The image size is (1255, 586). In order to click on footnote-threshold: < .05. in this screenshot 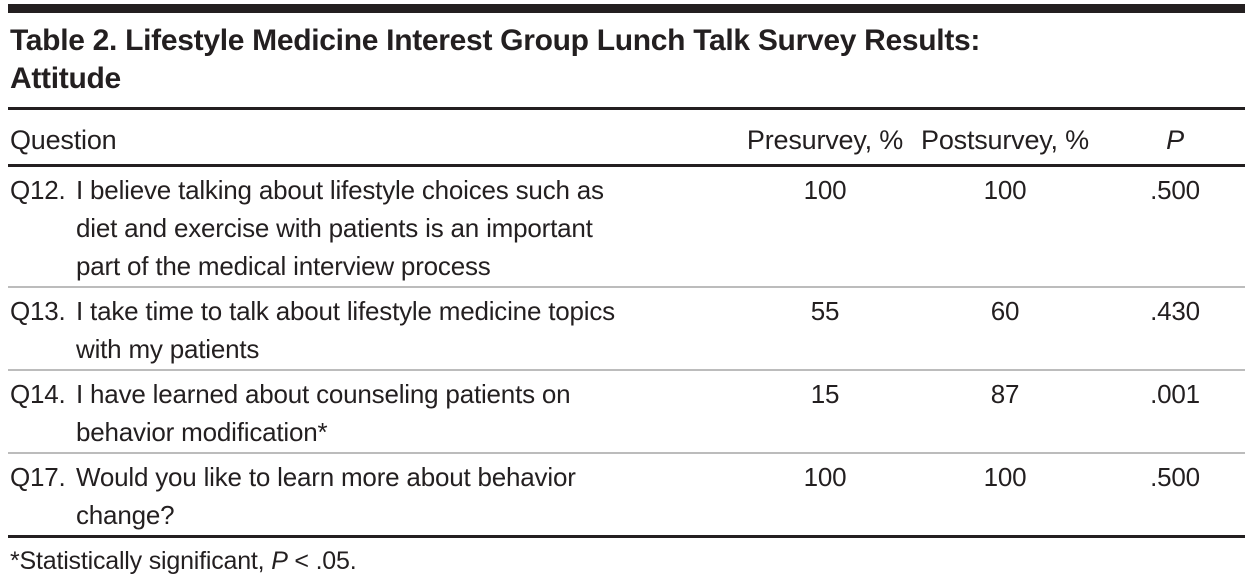, I will do `click(322, 561)`.